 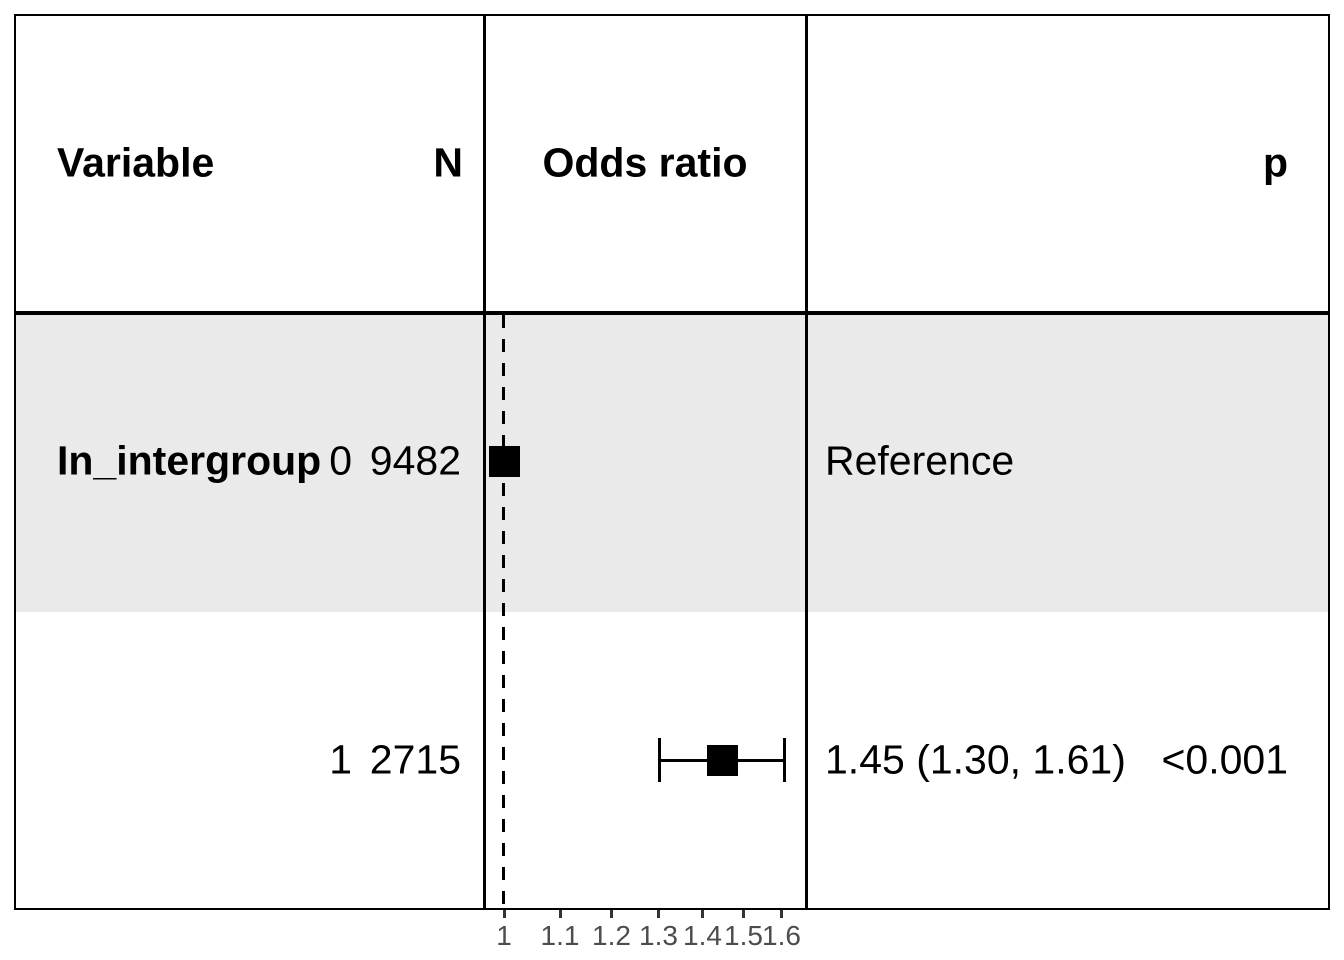 I want to click on header-variable: Variable, so click(x=136, y=162).